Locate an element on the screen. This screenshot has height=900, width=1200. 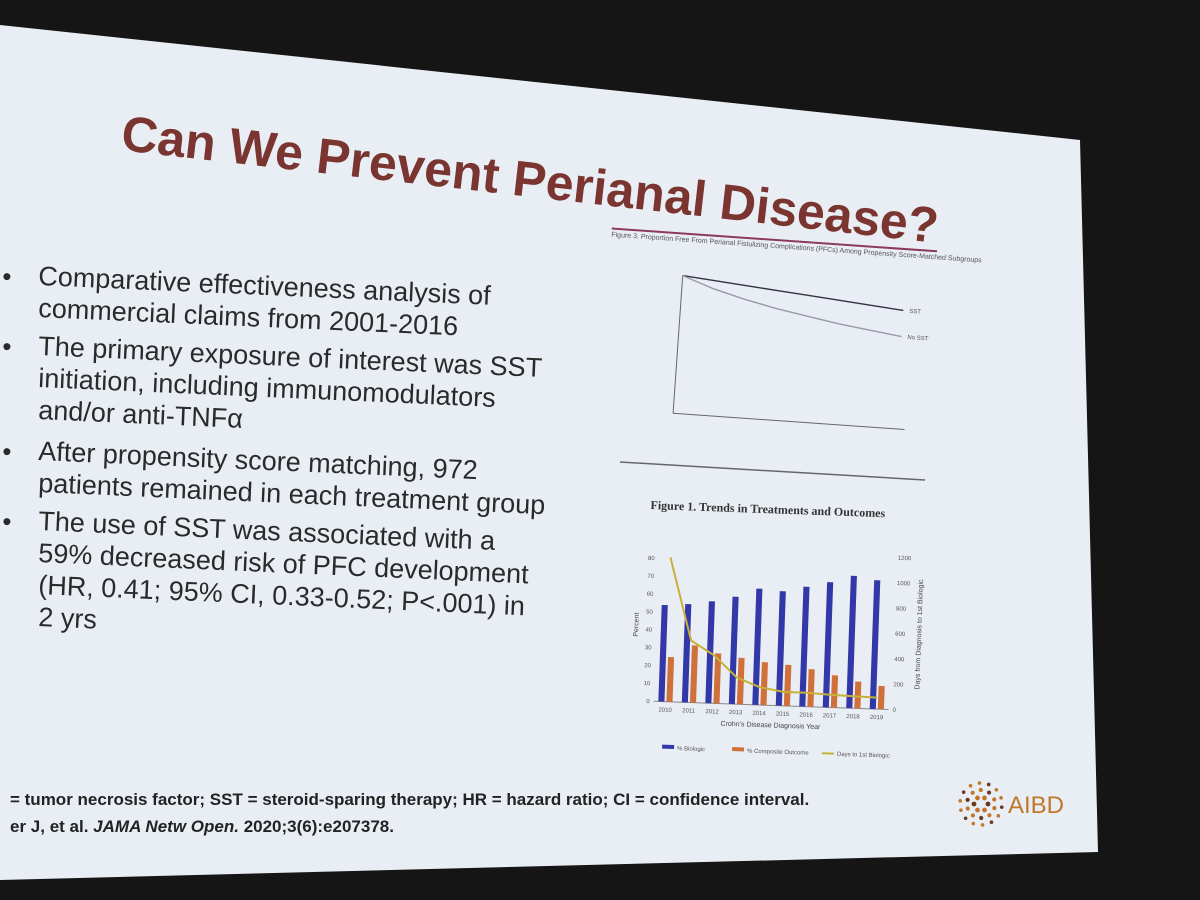
figure-3-series-label: SST is located at coordinates (915, 312).